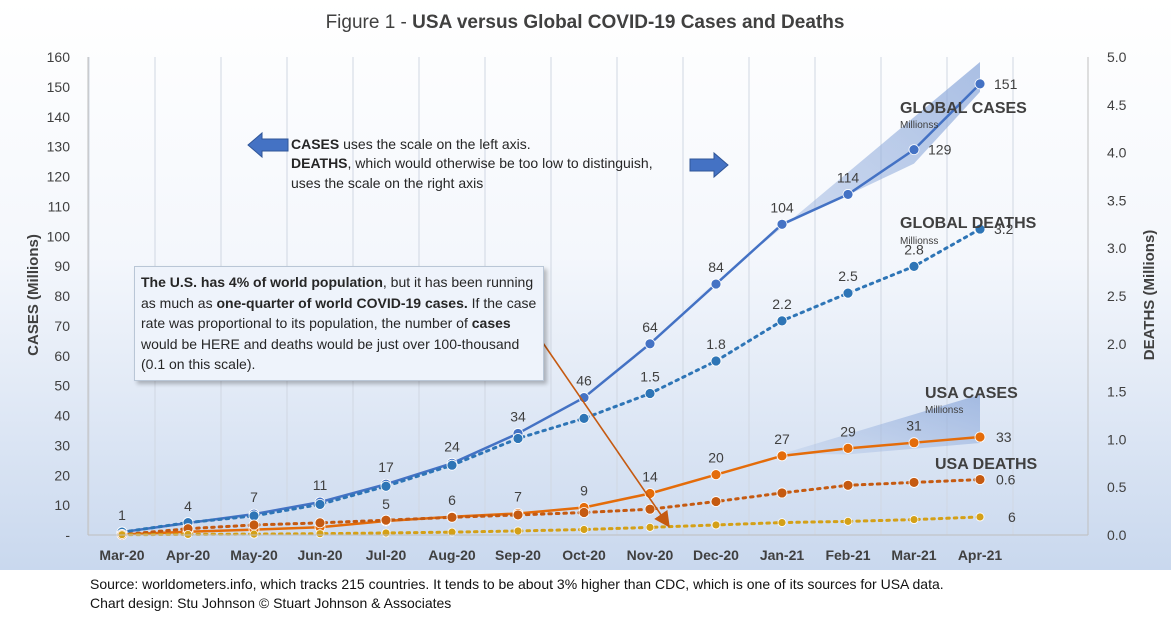 Image resolution: width=1171 pixels, height=622 pixels. What do you see at coordinates (1117, 296) in the screenshot?
I see `right-tick-label: 2.5` at bounding box center [1117, 296].